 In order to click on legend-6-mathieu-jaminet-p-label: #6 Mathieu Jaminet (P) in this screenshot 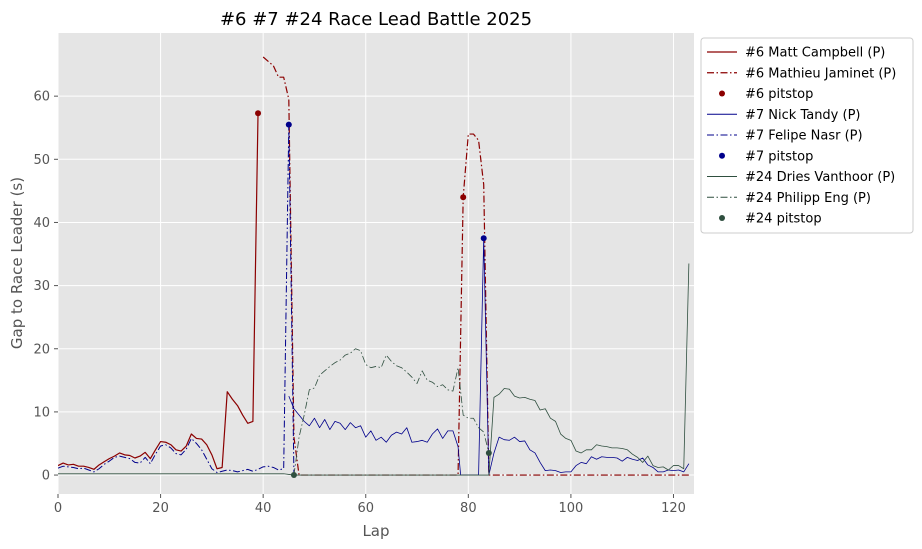, I will do `click(820, 73)`.